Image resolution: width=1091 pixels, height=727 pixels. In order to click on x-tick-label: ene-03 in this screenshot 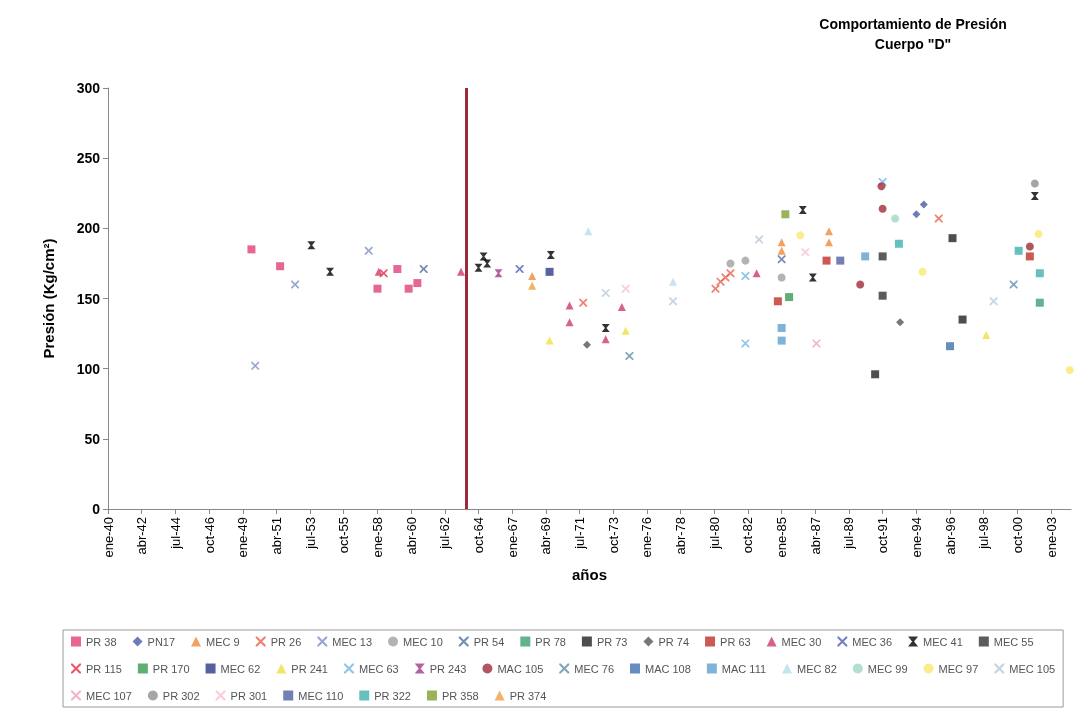, I will do `click(1051, 537)`.